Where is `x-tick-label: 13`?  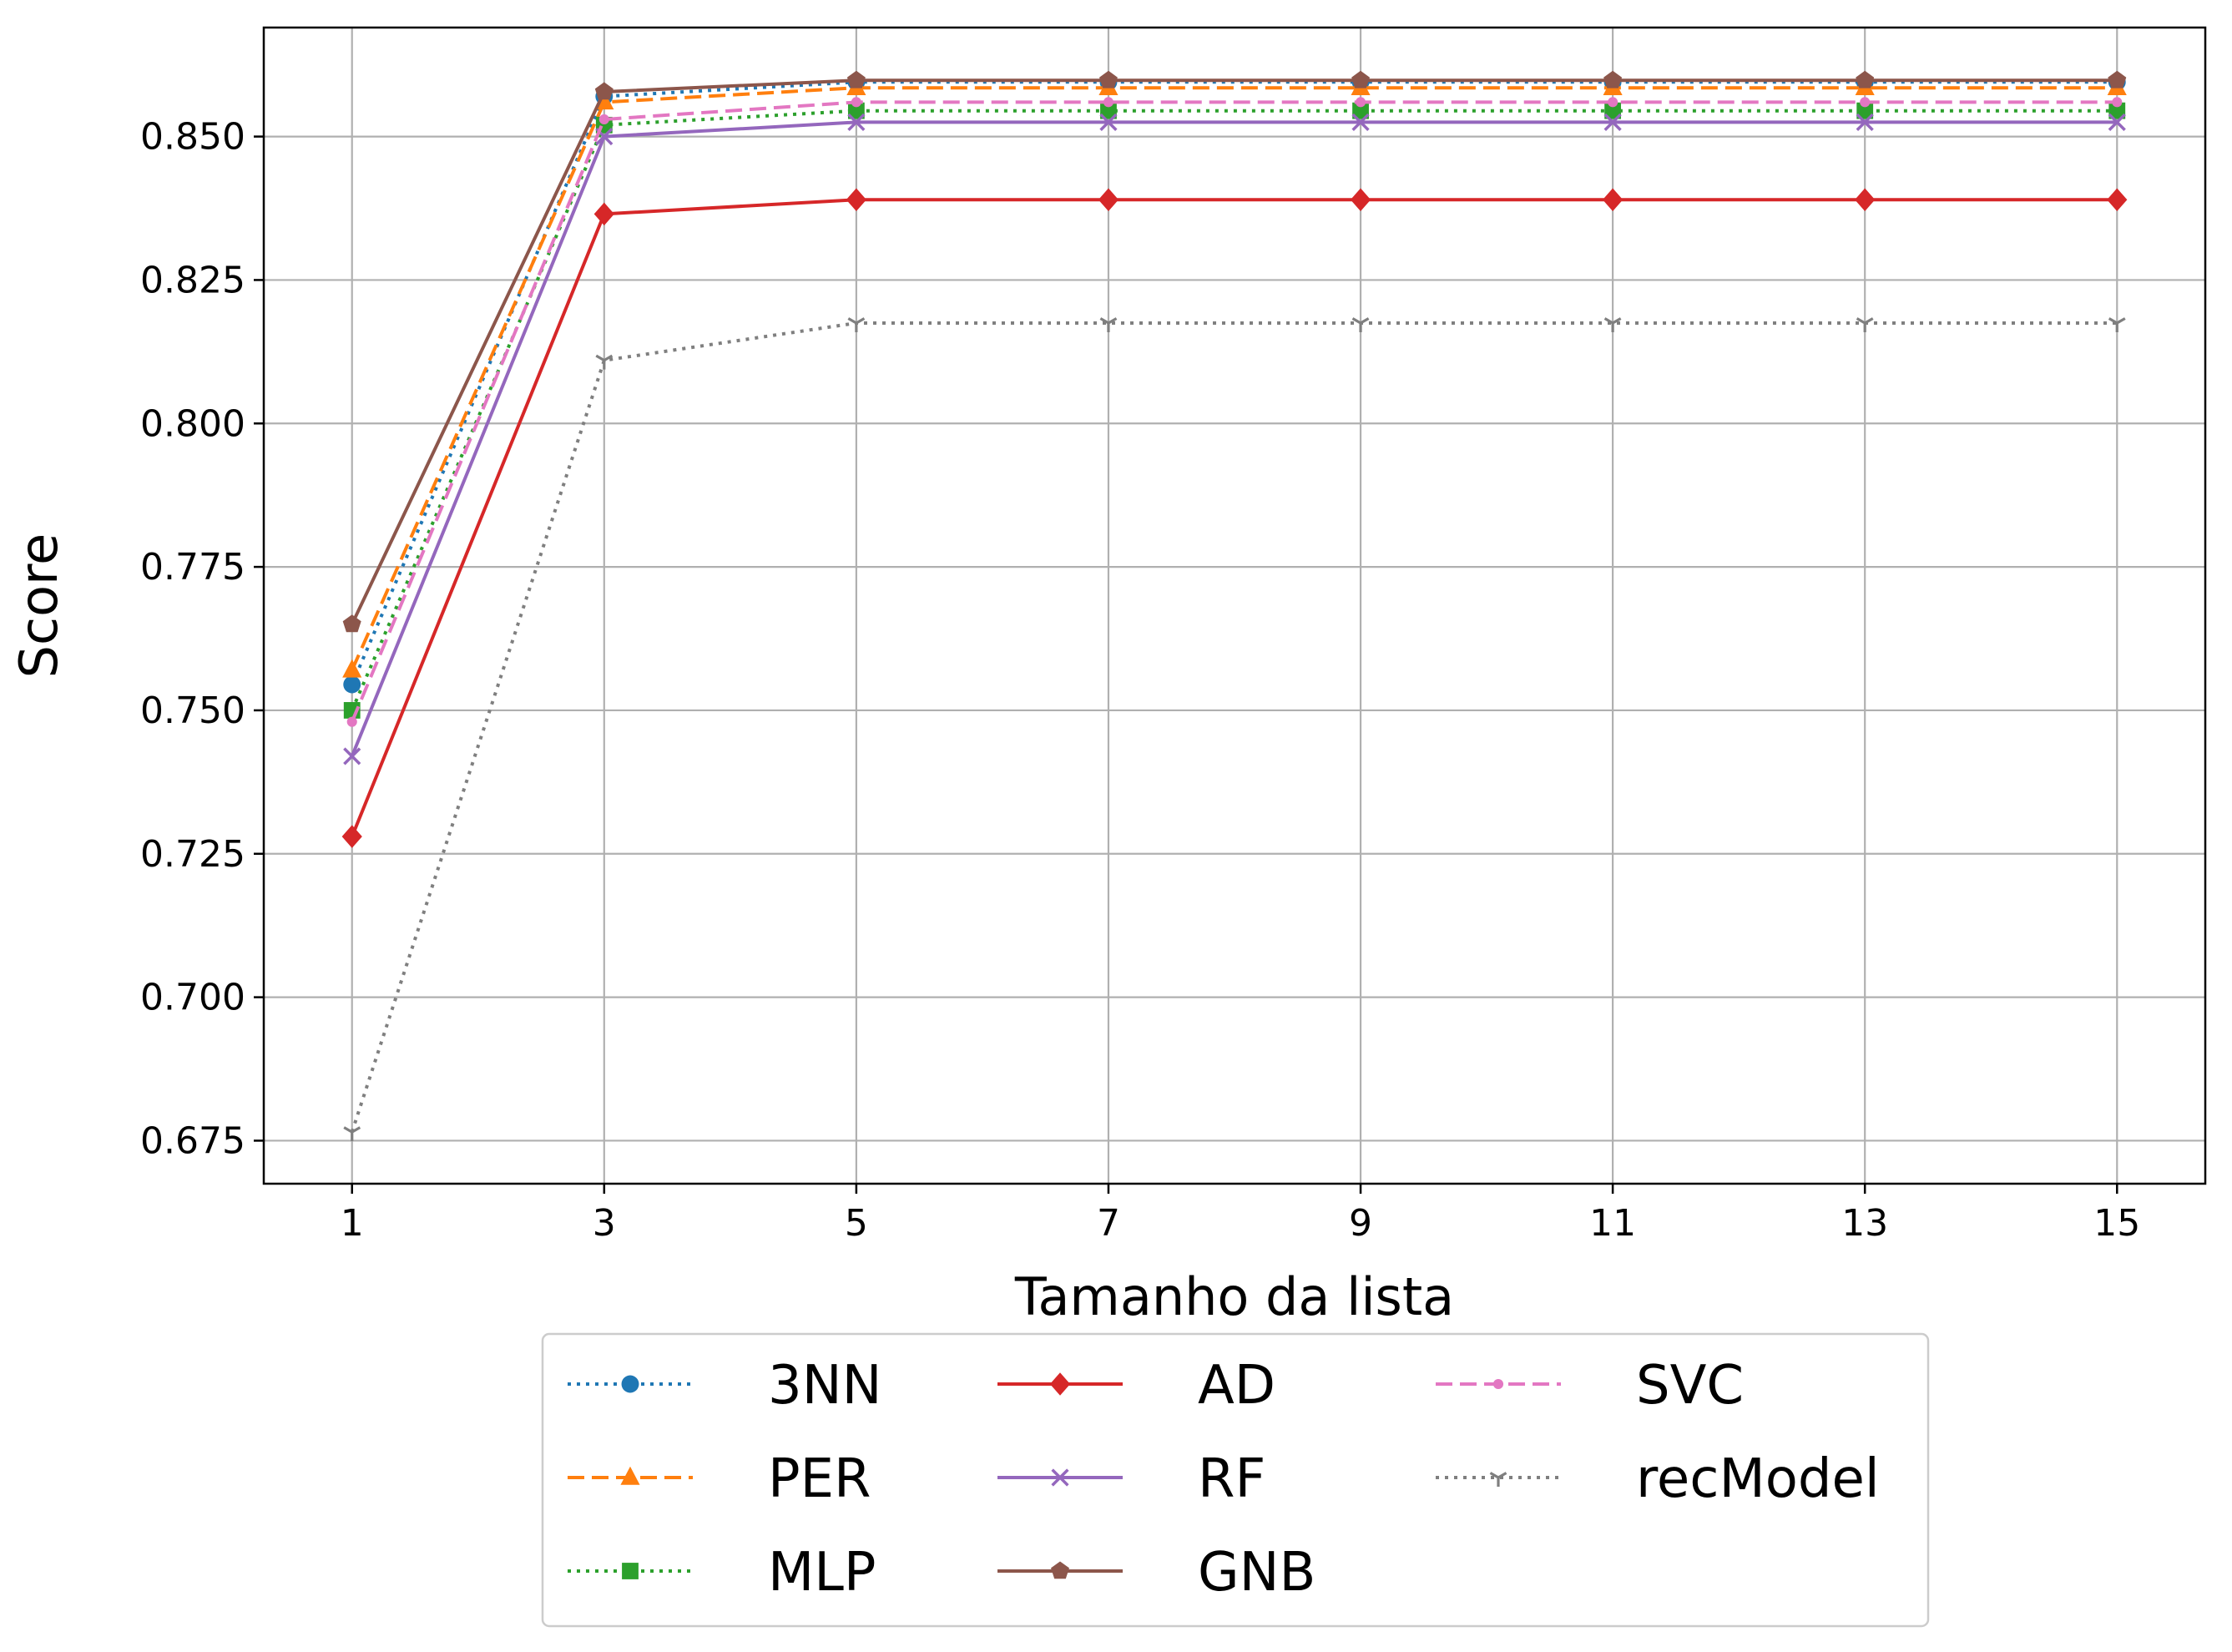
x-tick-label: 13 is located at coordinates (1864, 1223).